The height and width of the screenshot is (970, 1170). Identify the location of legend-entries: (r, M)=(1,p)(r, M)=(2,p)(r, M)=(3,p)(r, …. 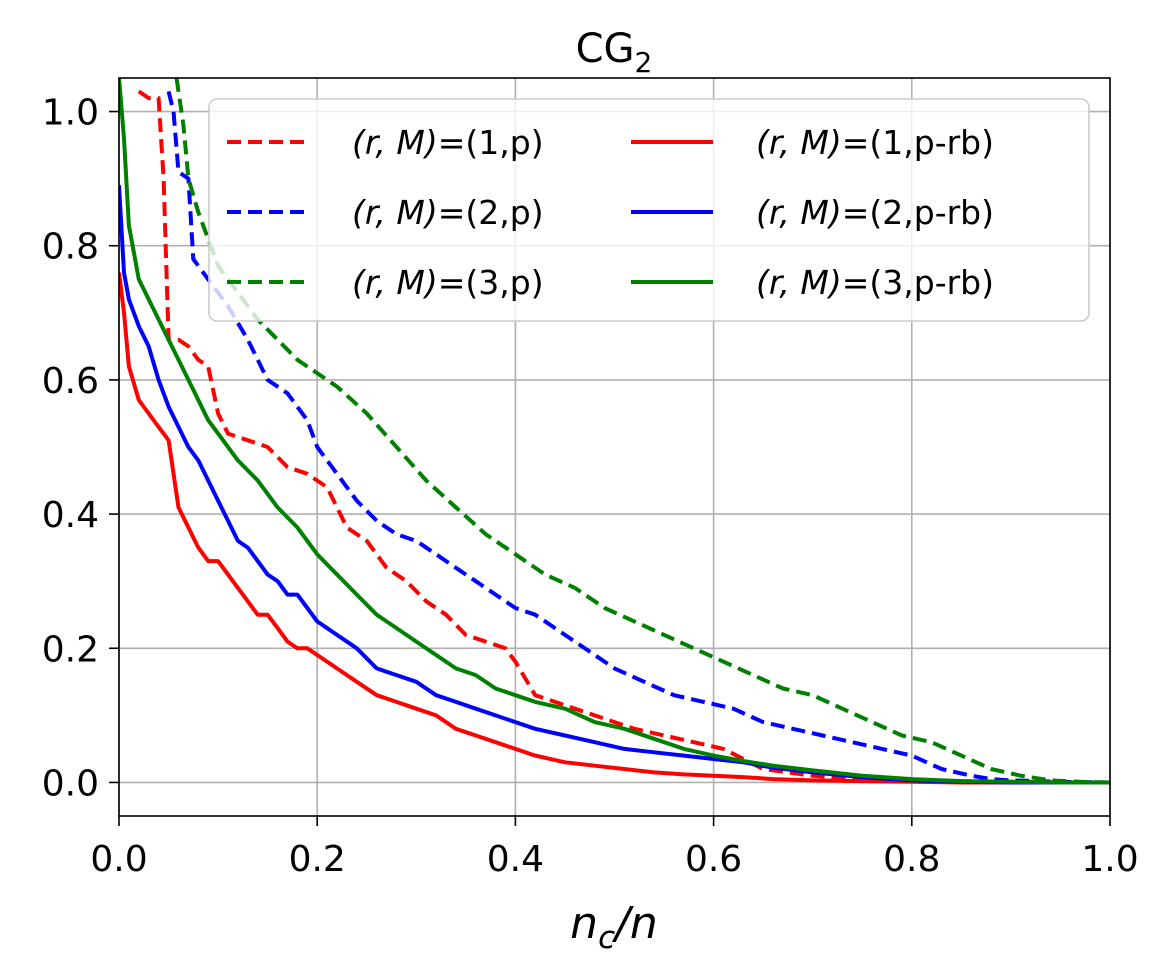
(610, 212).